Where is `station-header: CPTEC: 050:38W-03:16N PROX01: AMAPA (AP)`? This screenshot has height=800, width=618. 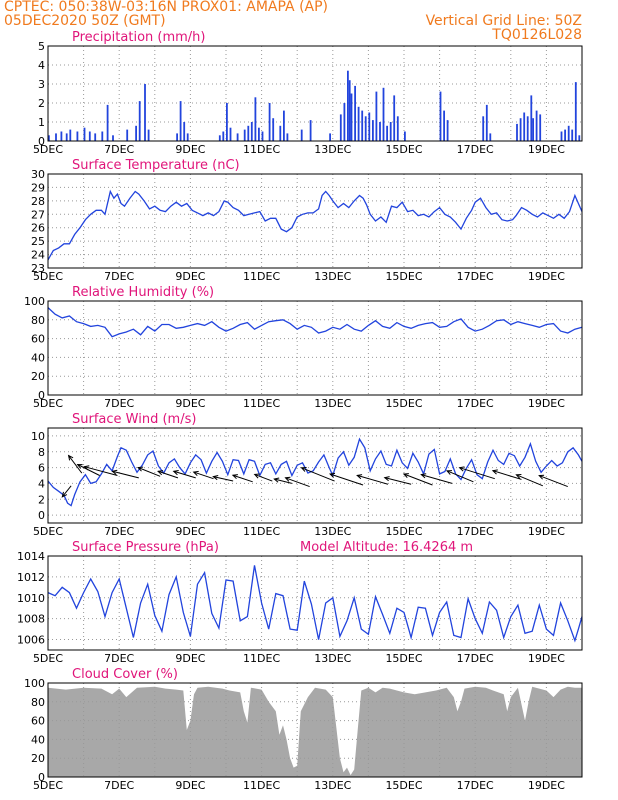
station-header: CPTEC: 050:38W-03:16N PROX01: AMAPA (AP) is located at coordinates (166, 7).